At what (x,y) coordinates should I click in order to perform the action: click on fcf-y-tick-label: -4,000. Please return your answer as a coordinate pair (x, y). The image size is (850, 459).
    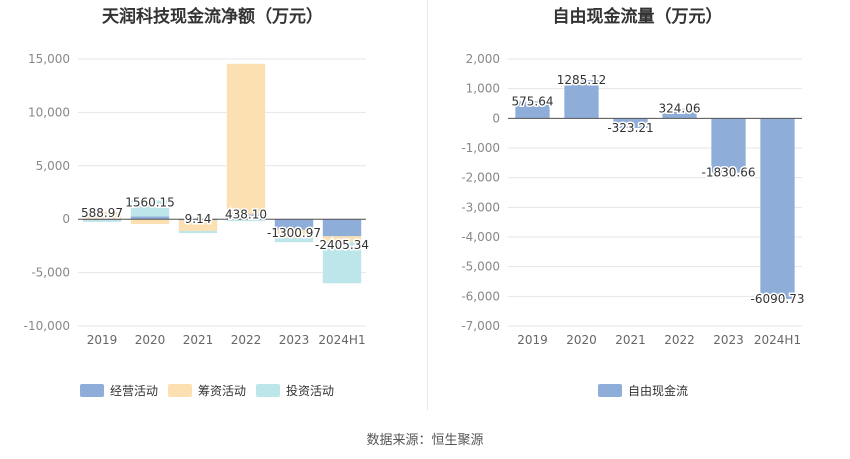
    Looking at the image, I should click on (480, 237).